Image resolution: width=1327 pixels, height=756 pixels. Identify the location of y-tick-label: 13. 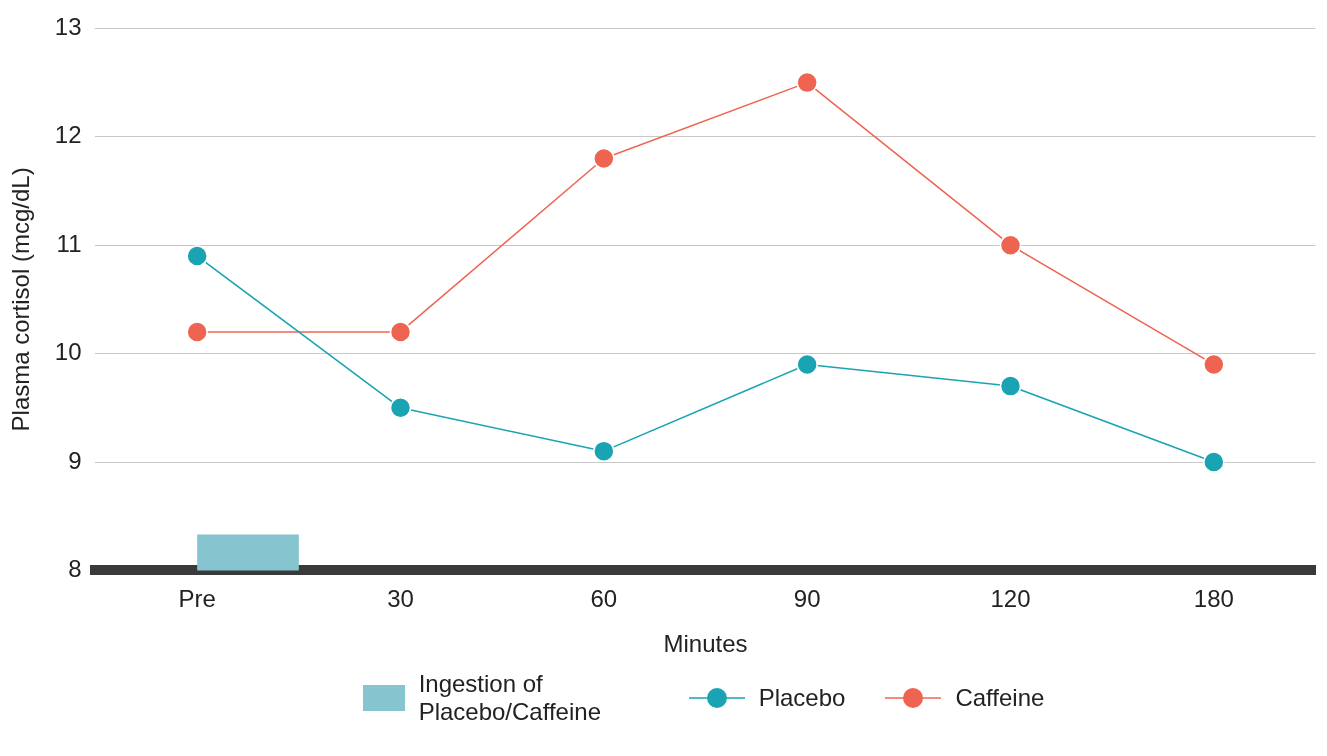
(68, 27).